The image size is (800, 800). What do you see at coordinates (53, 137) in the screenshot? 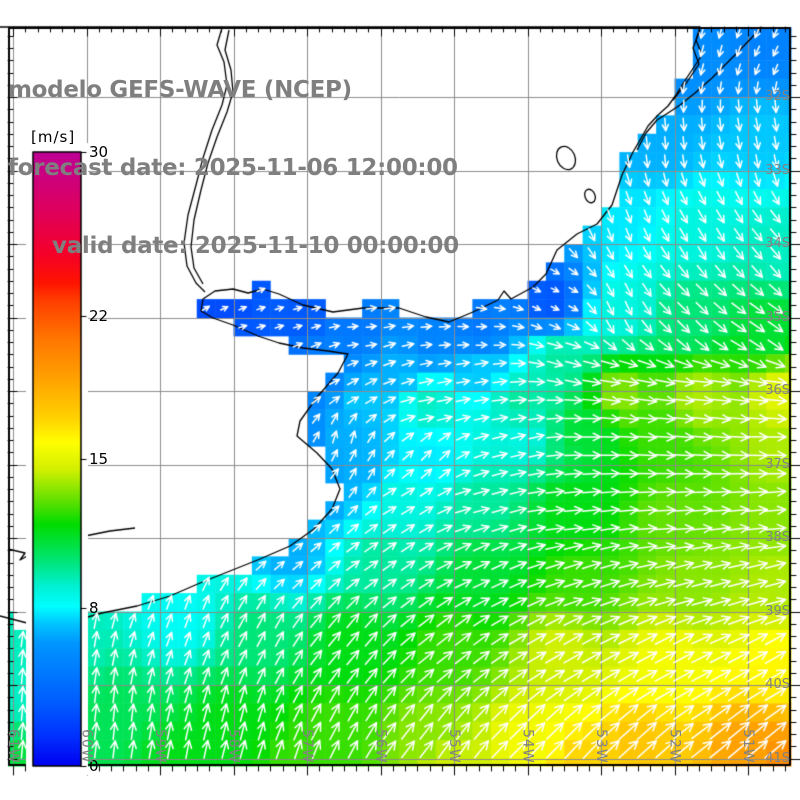
I see `colorbar-unit-label: [m/s]` at bounding box center [53, 137].